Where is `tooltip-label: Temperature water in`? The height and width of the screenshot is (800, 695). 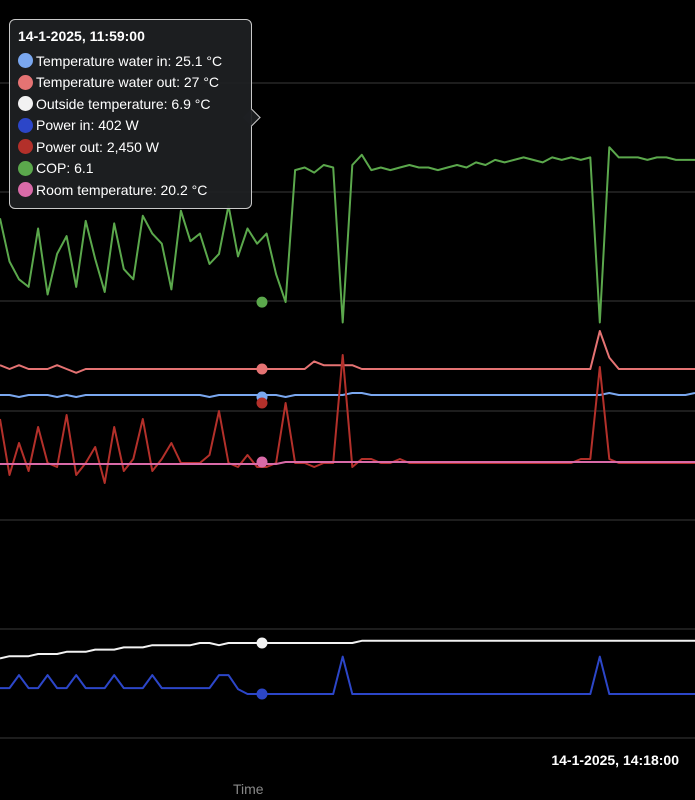
tooltip-label: Temperature water in is located at coordinates (105, 61).